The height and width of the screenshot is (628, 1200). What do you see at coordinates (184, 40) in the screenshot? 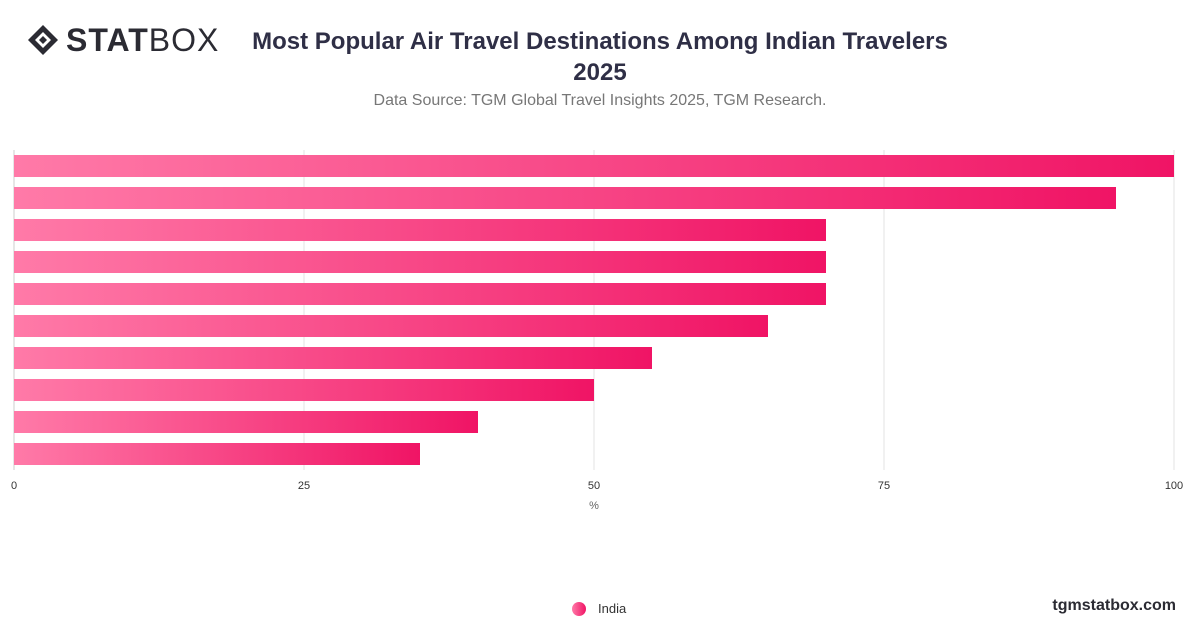
I see `brand-name-light: BOX` at bounding box center [184, 40].